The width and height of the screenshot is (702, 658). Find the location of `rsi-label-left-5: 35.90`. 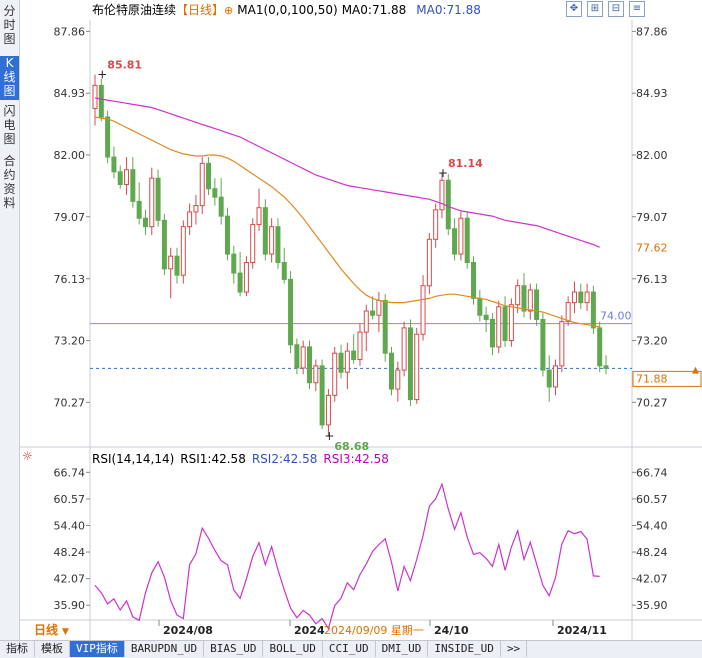

rsi-label-left-5: 35.90 is located at coordinates (70, 605).